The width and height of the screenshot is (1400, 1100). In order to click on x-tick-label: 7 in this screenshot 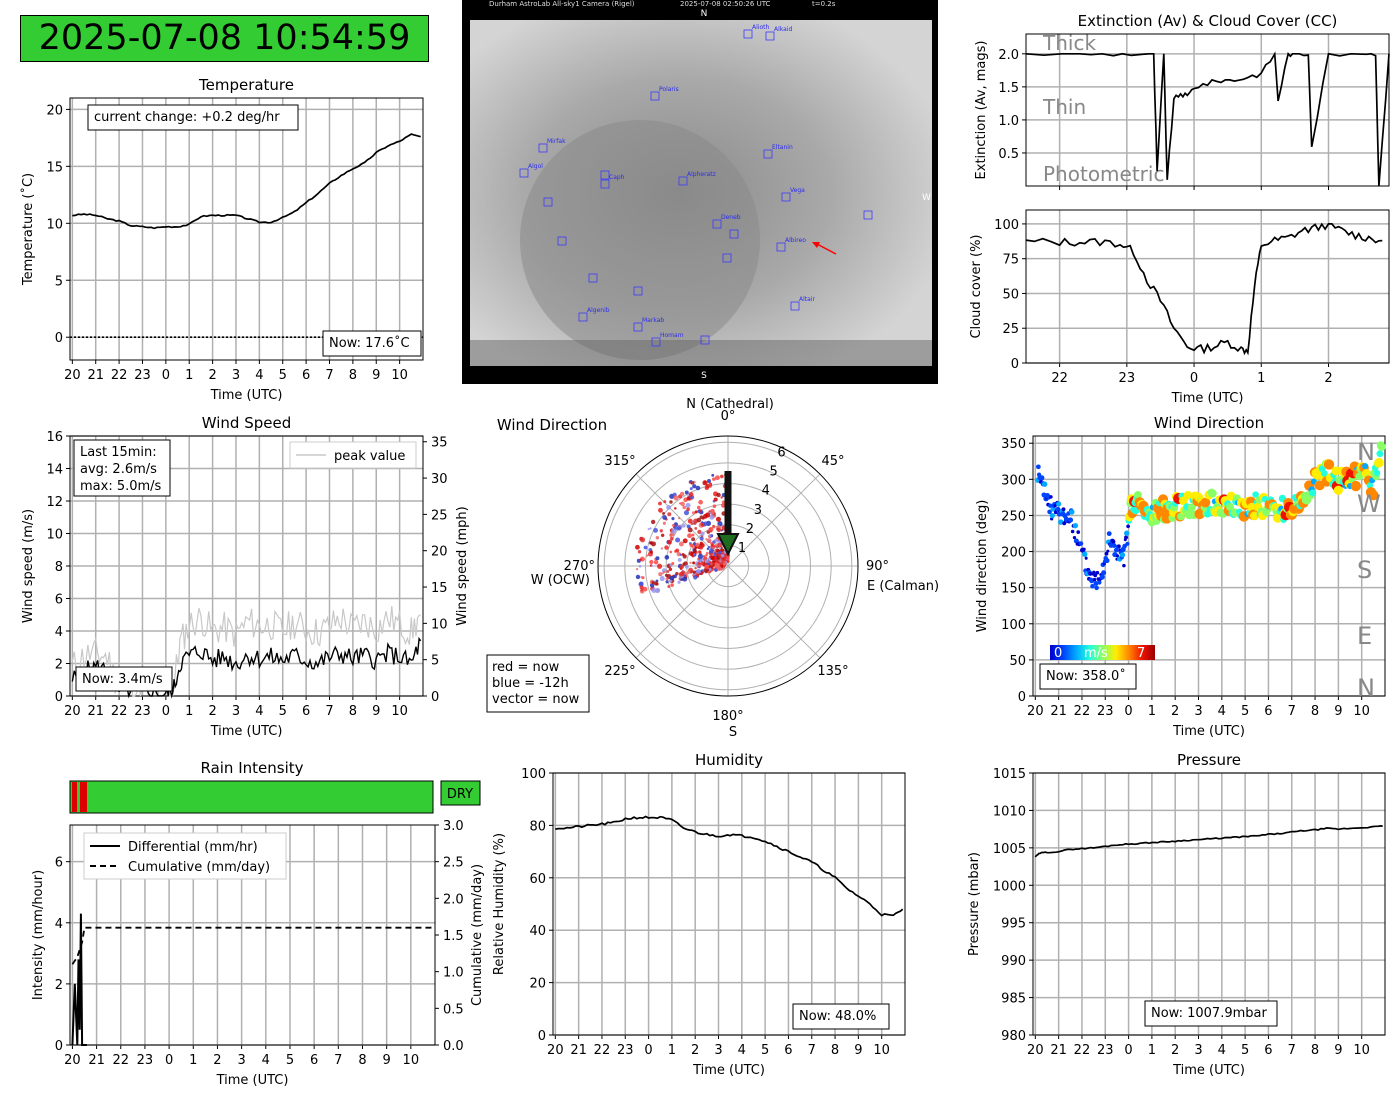, I will do `click(1292, 711)`.